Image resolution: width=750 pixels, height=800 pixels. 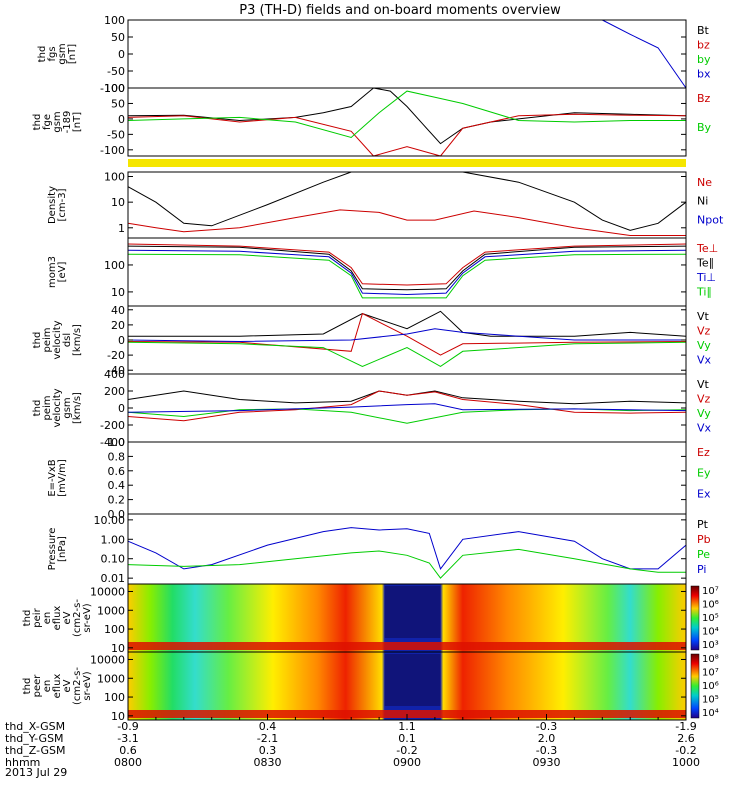 I want to click on y-axis-label: velocity, so click(x=57, y=407).